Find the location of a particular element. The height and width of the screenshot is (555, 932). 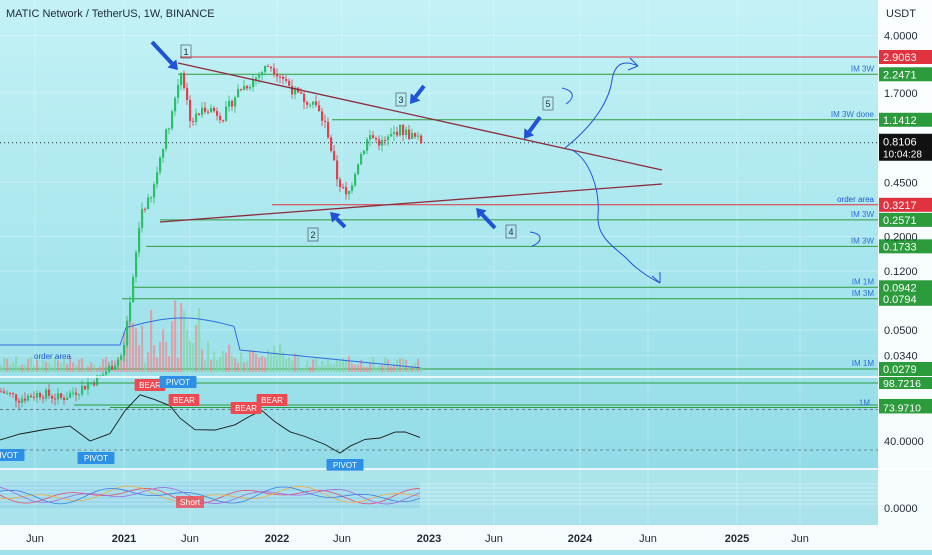

volume-ma-line is located at coordinates (210, 343).